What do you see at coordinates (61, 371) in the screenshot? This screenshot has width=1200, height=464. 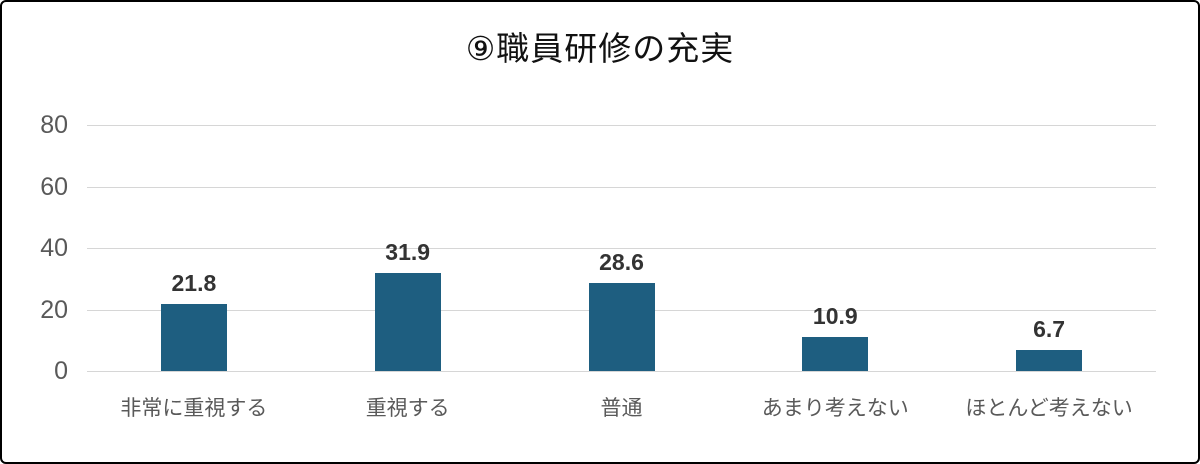 I see `y-axis-tick-label: 0` at bounding box center [61, 371].